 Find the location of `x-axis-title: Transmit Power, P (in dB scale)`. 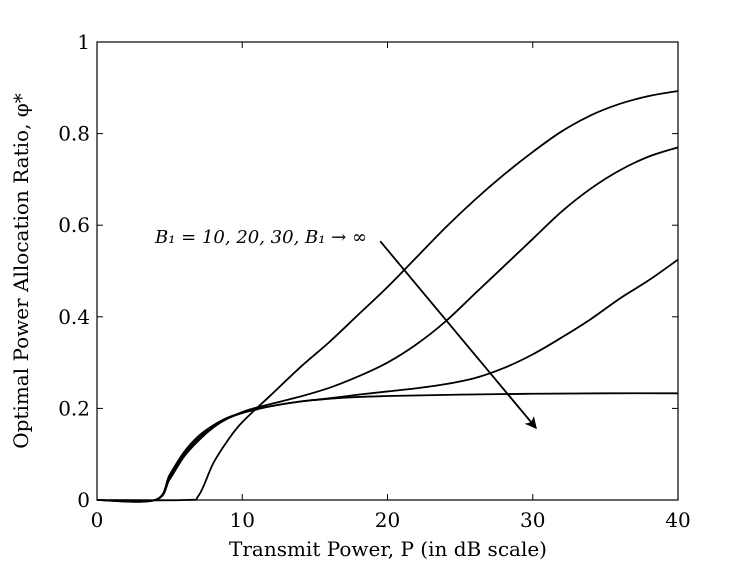

x-axis-title: Transmit Power, P (in dB scale) is located at coordinates (388, 549).